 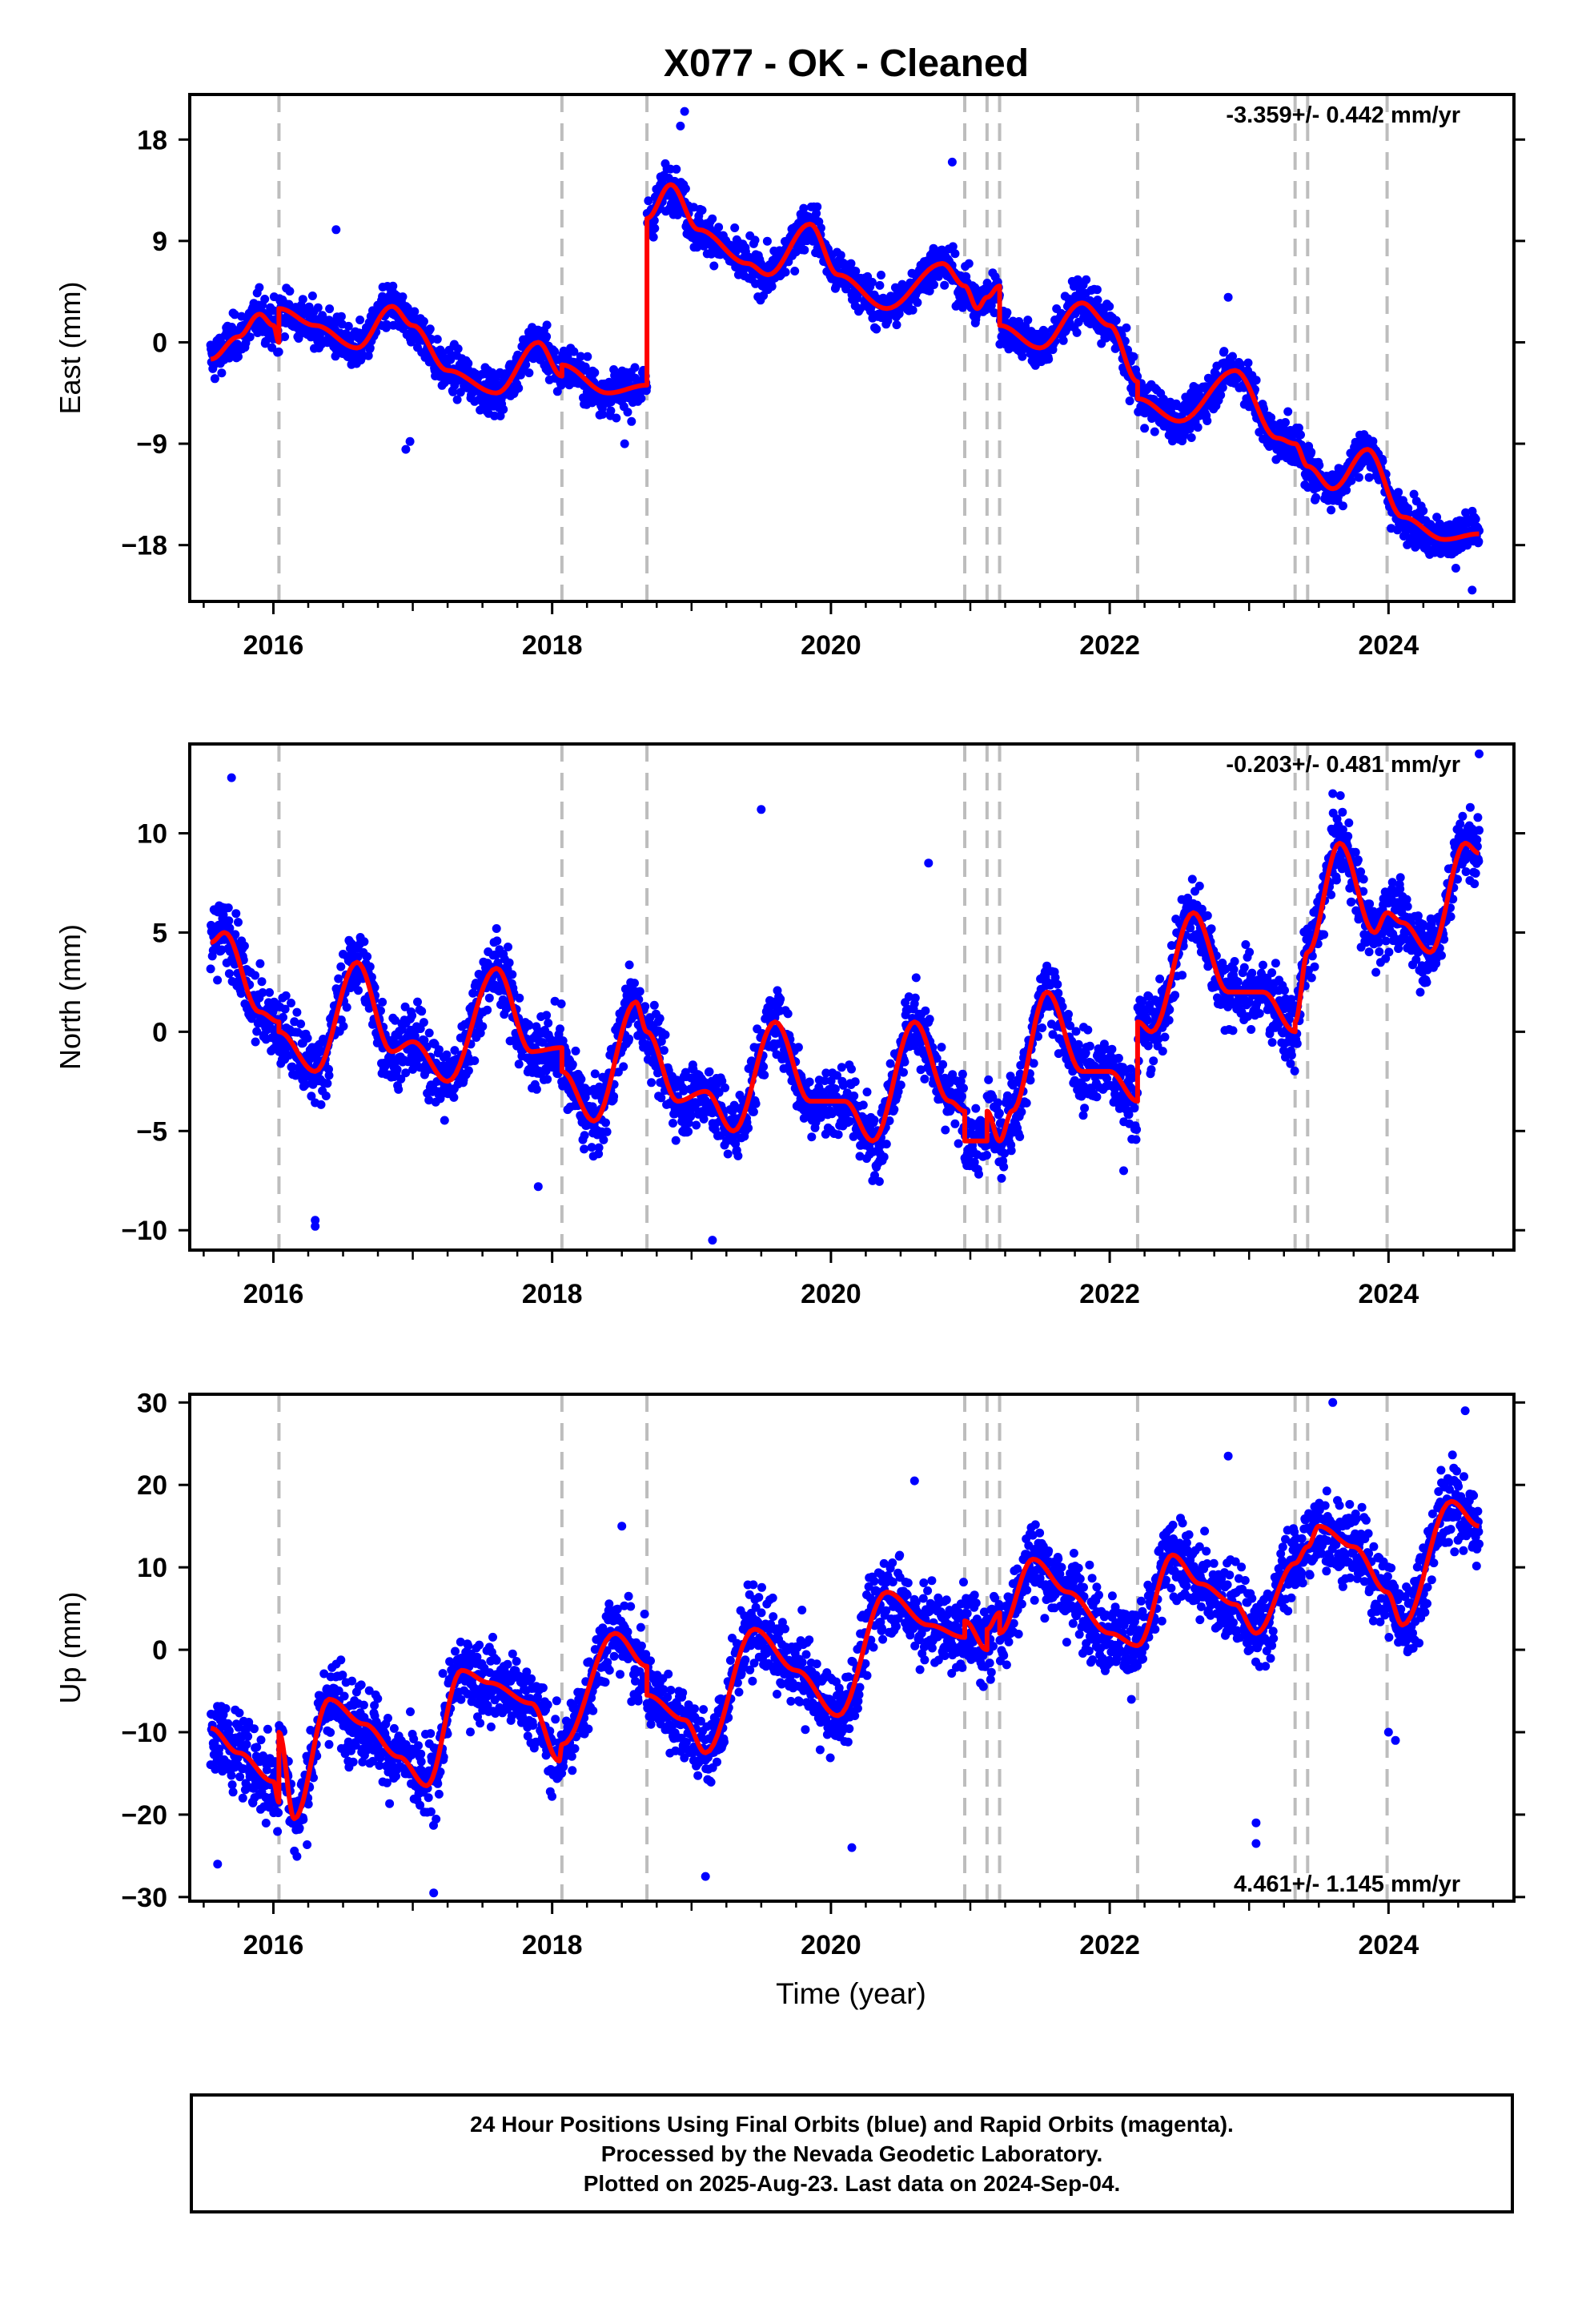 I want to click on y-tick-label: 9, so click(x=159, y=242).